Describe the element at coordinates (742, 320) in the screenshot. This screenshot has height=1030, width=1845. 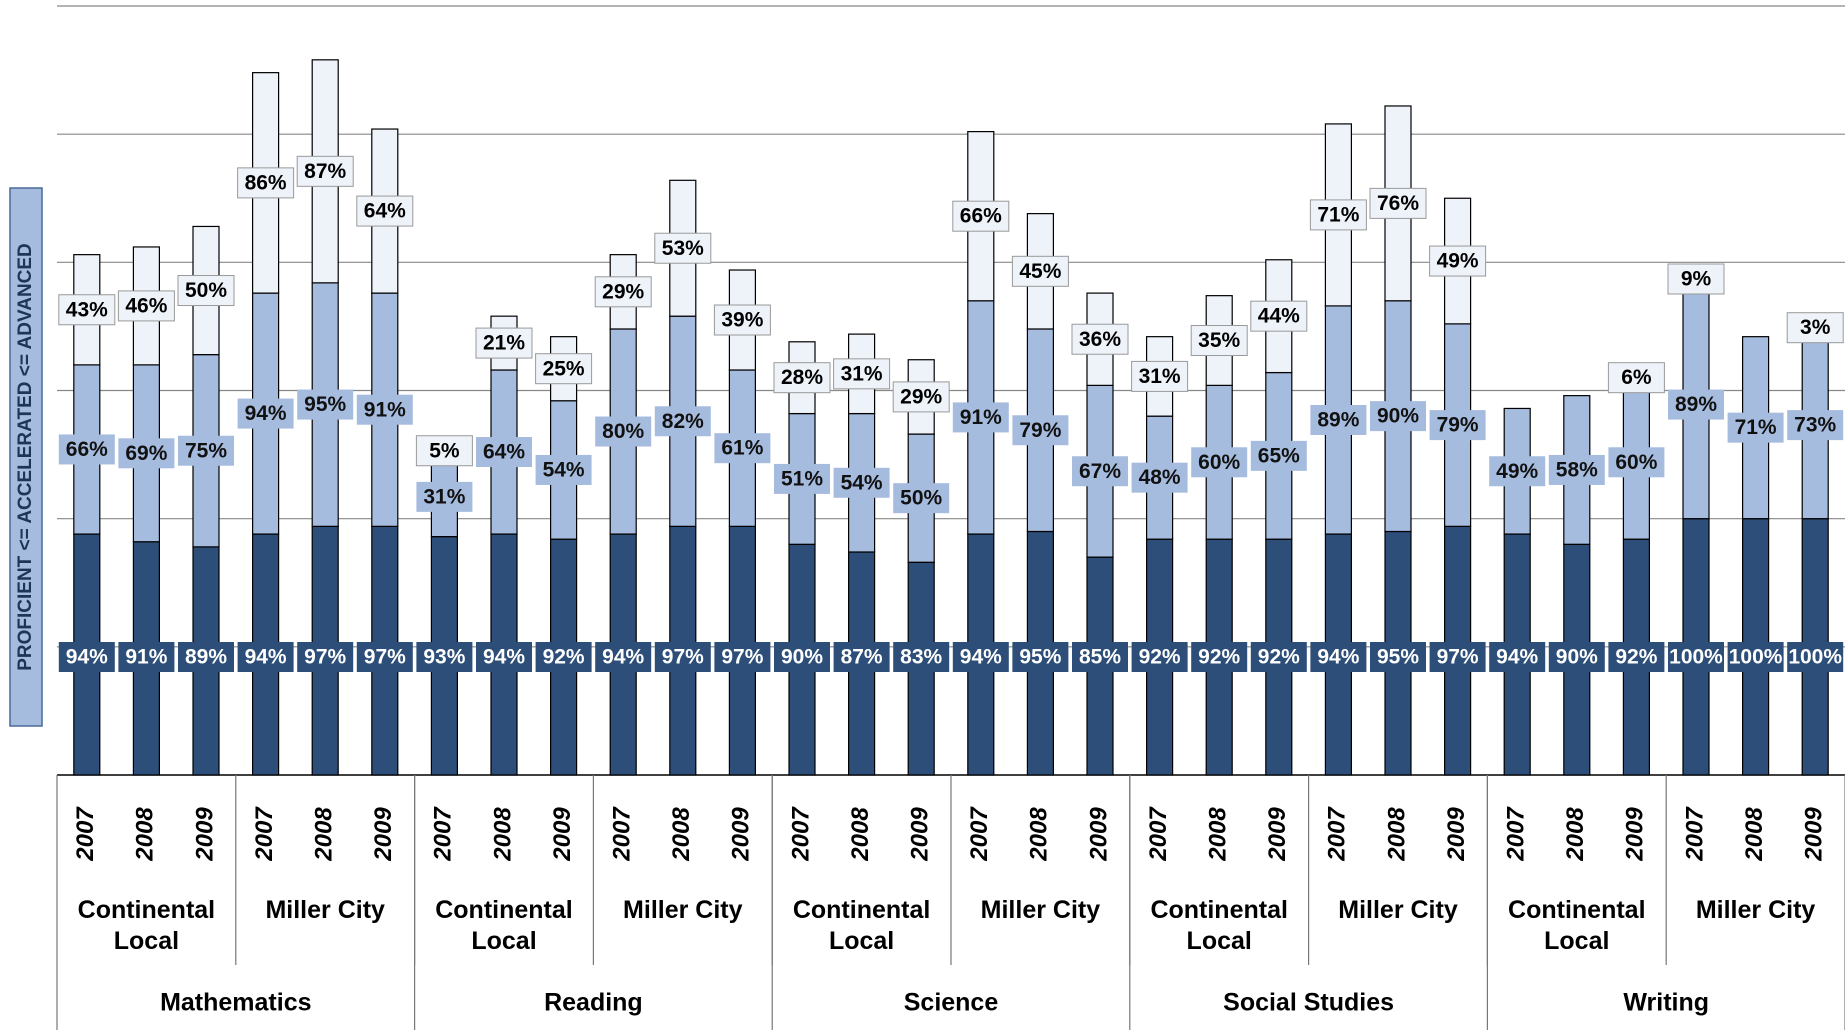
I see `value-label: 39%` at that location.